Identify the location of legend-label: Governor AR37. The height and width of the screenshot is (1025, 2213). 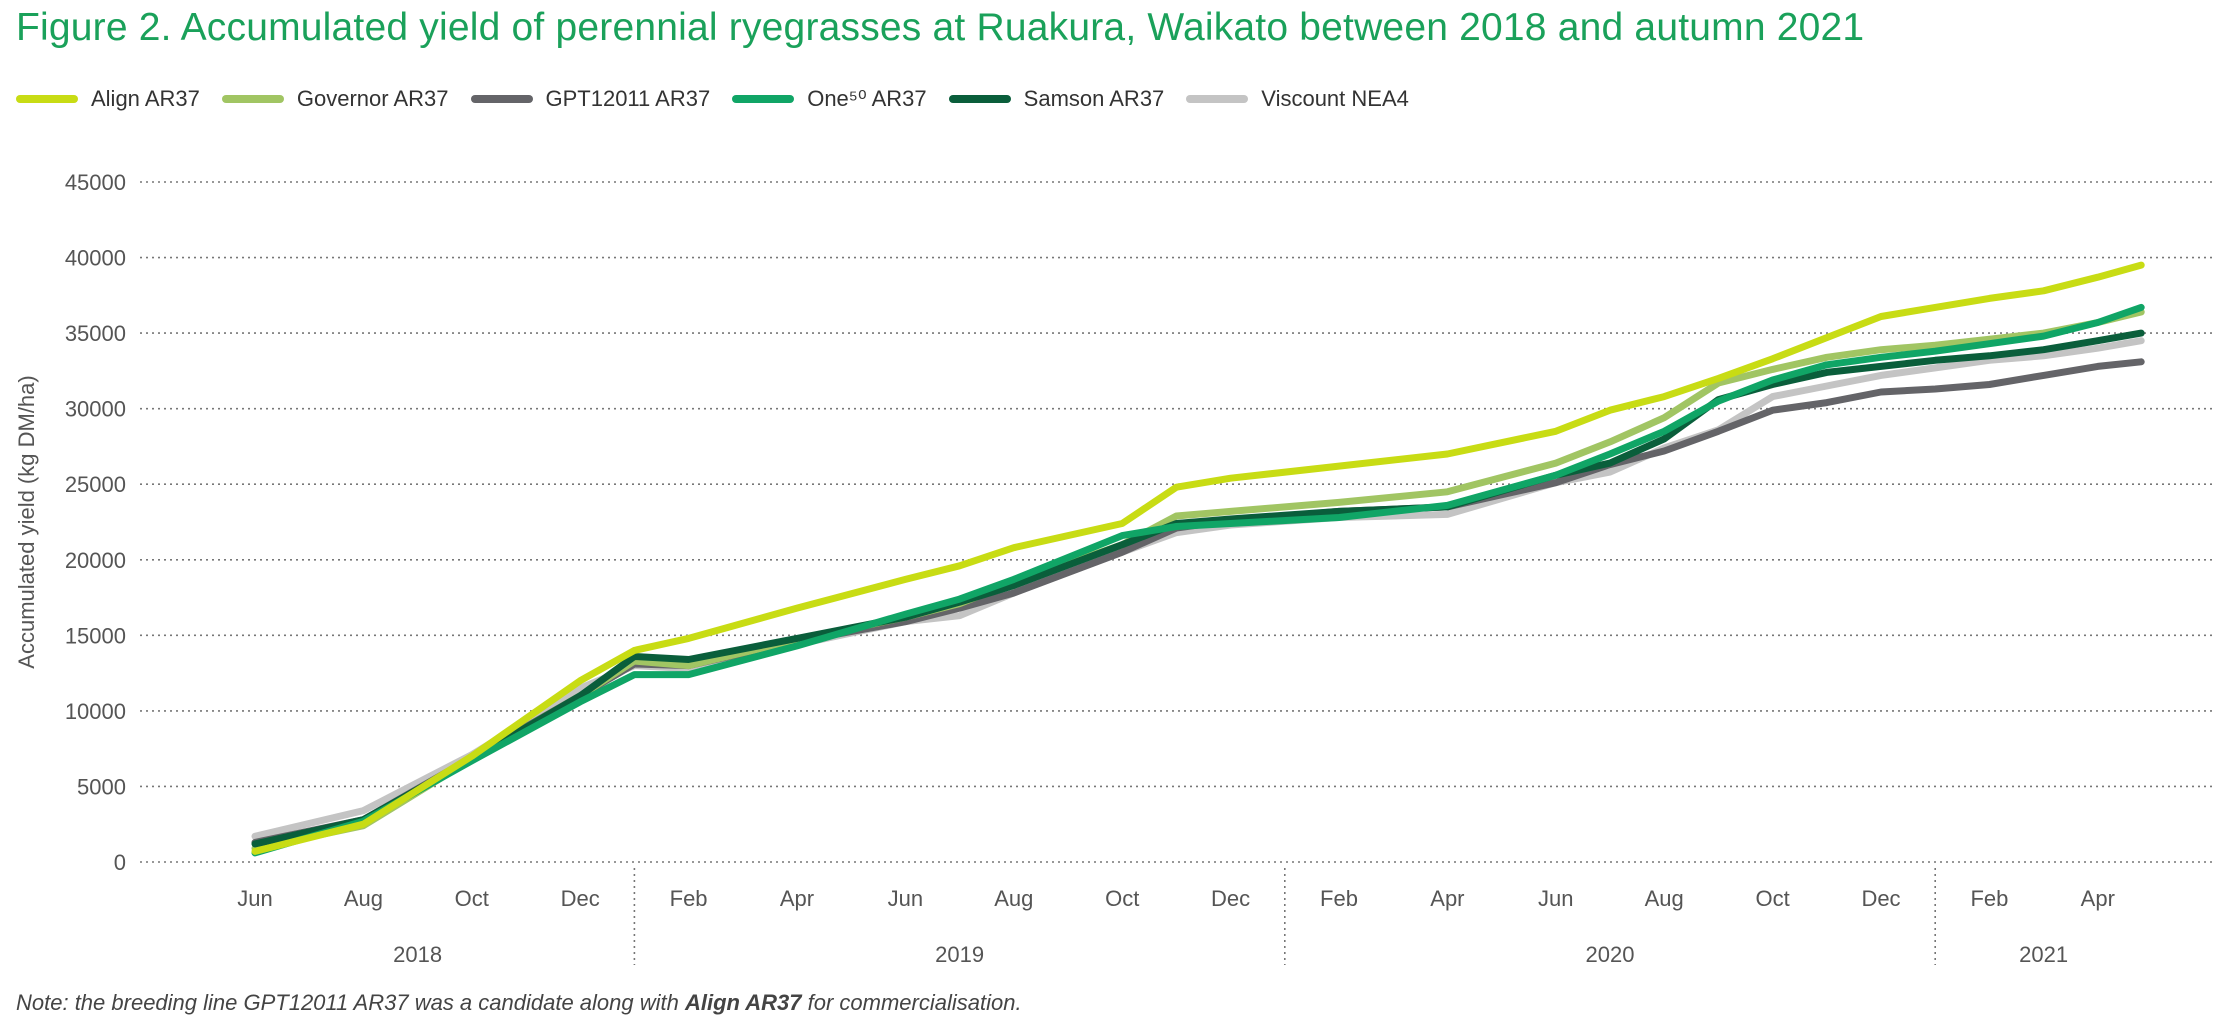
(372, 98).